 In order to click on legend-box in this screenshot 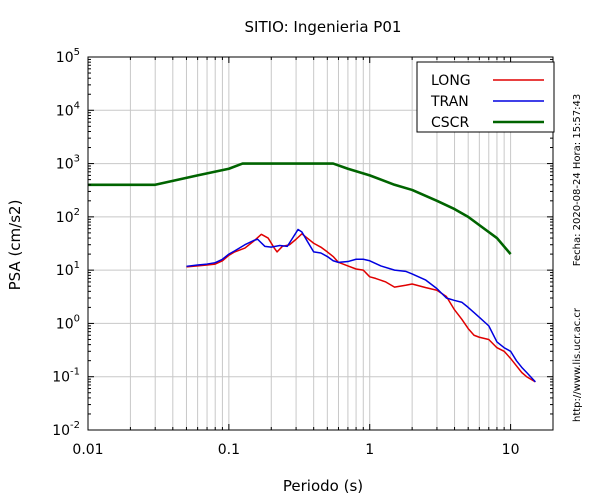, I will do `click(485, 97)`.